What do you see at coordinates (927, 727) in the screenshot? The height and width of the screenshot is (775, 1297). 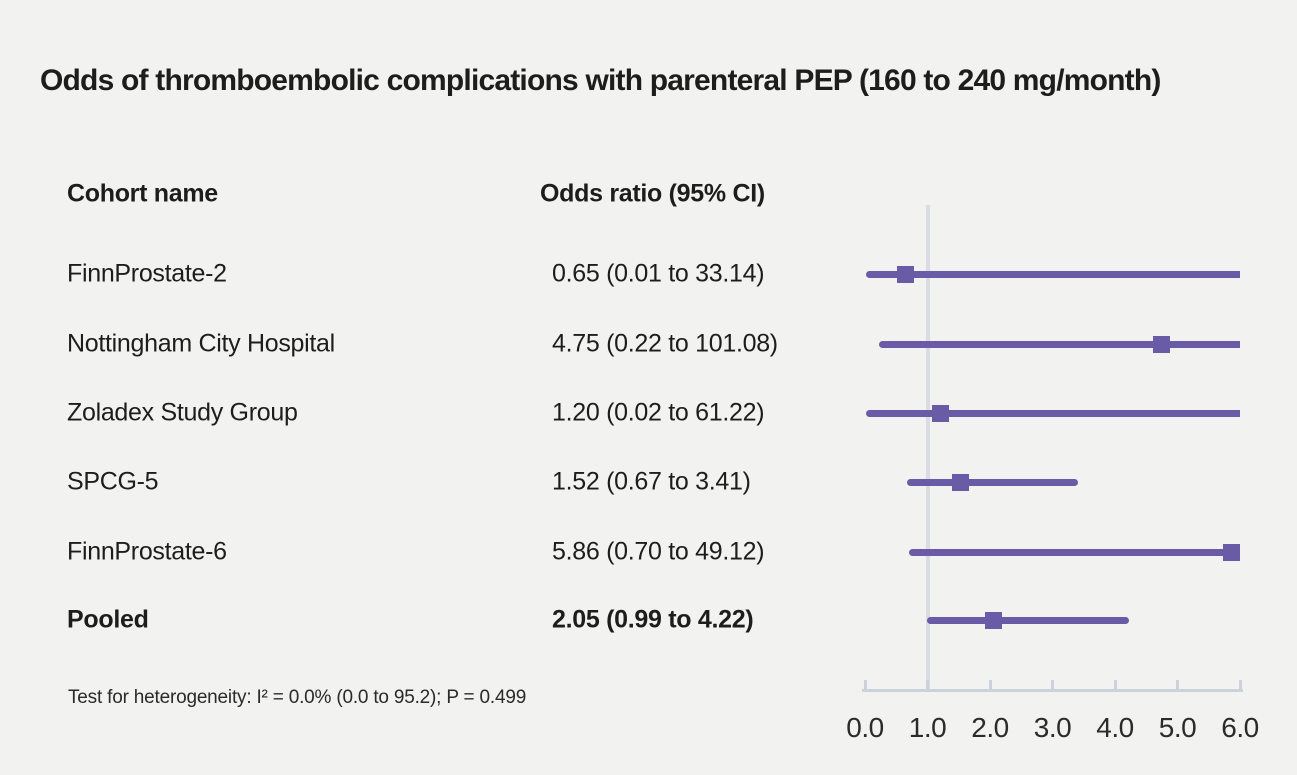 I see `x-axis-tick-label: 1.0` at bounding box center [927, 727].